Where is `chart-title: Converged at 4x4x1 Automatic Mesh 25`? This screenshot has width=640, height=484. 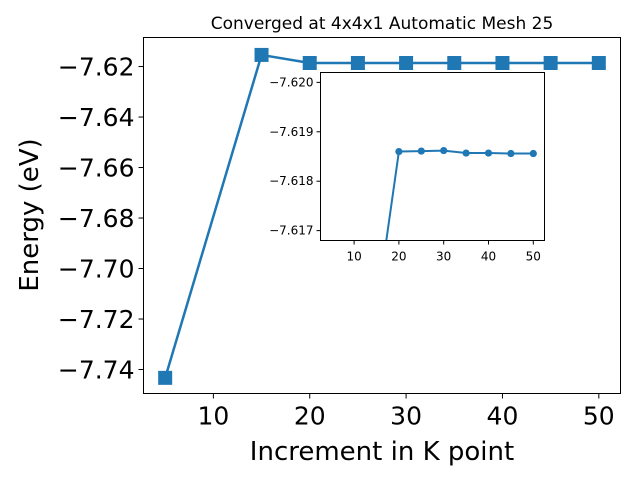
chart-title: Converged at 4x4x1 Automatic Mesh 25 is located at coordinates (382, 24).